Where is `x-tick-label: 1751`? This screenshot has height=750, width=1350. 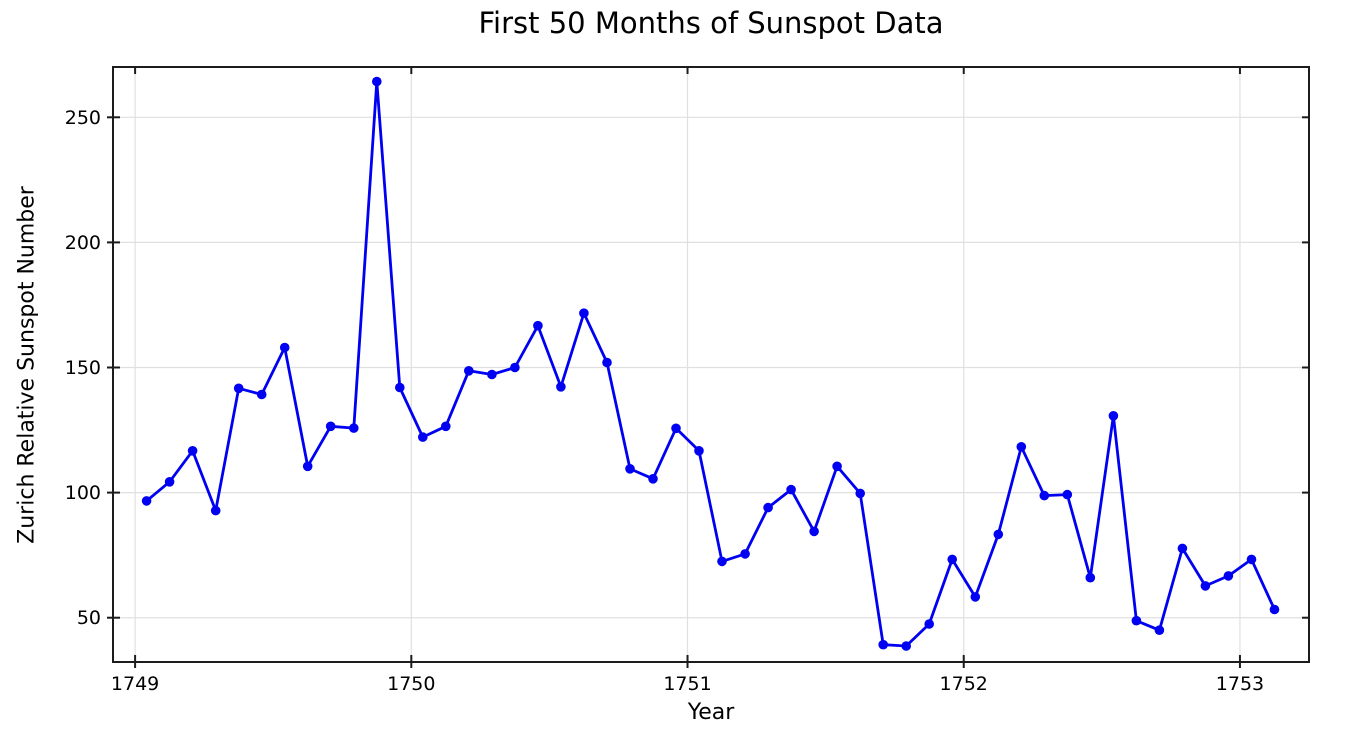
x-tick-label: 1751 is located at coordinates (687, 684).